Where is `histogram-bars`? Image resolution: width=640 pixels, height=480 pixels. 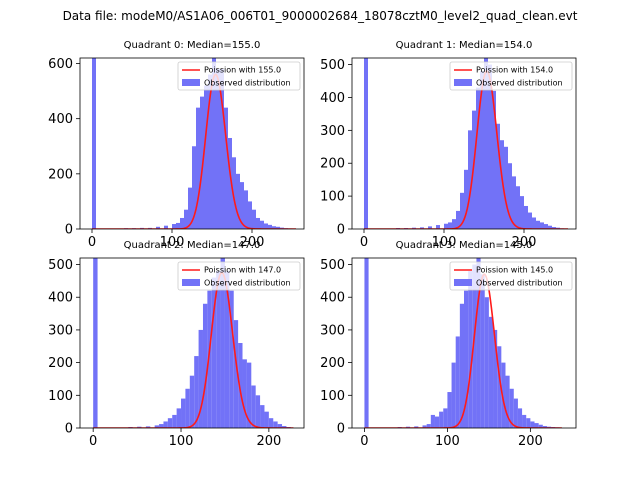 histogram-bars is located at coordinates (466, 143).